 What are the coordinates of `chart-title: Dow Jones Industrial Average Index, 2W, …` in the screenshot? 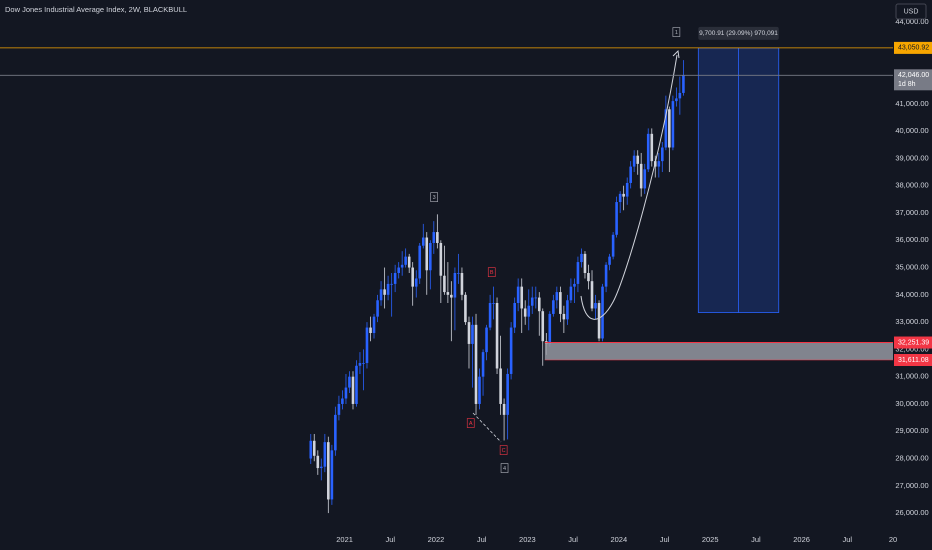 It's located at (96, 9).